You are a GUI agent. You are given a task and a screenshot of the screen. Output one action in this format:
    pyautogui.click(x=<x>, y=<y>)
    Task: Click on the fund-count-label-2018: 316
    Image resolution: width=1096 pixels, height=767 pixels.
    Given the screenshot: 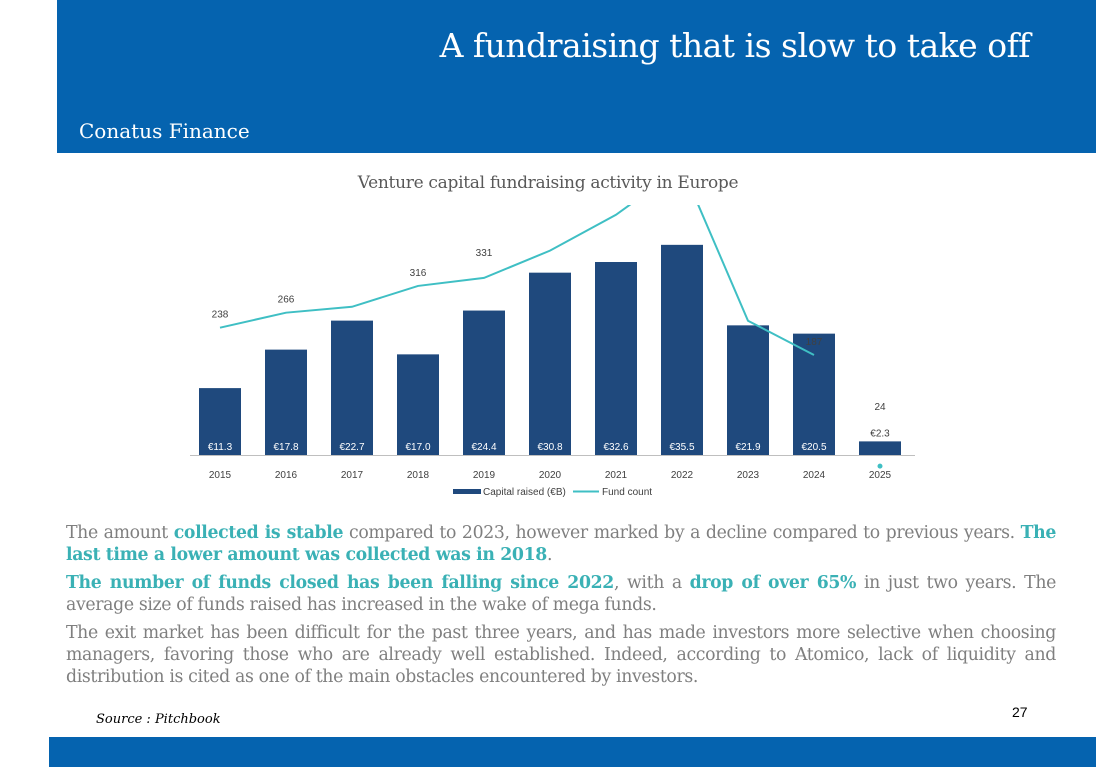 What is the action you would take?
    pyautogui.click(x=418, y=273)
    